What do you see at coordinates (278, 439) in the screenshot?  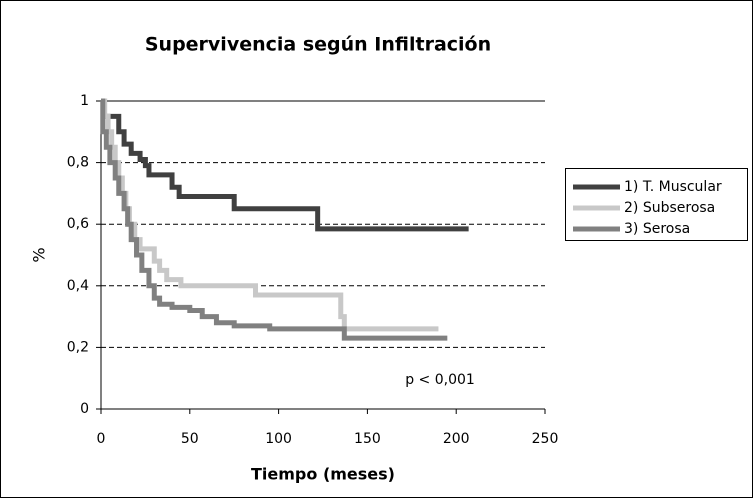 I see `x-tick-label: 100` at bounding box center [278, 439].